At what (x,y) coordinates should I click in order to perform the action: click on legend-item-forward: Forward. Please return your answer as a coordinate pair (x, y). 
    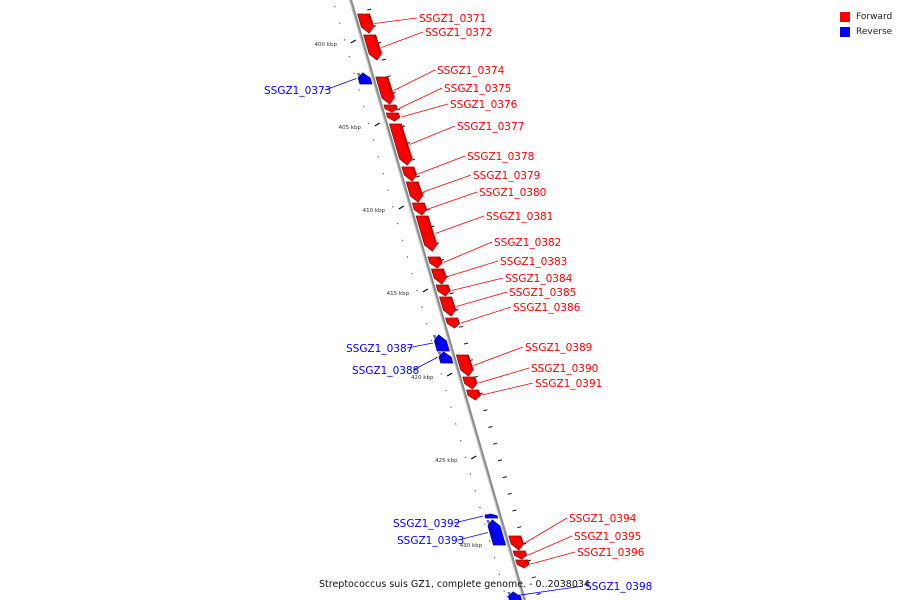
    Looking at the image, I should click on (866, 16).